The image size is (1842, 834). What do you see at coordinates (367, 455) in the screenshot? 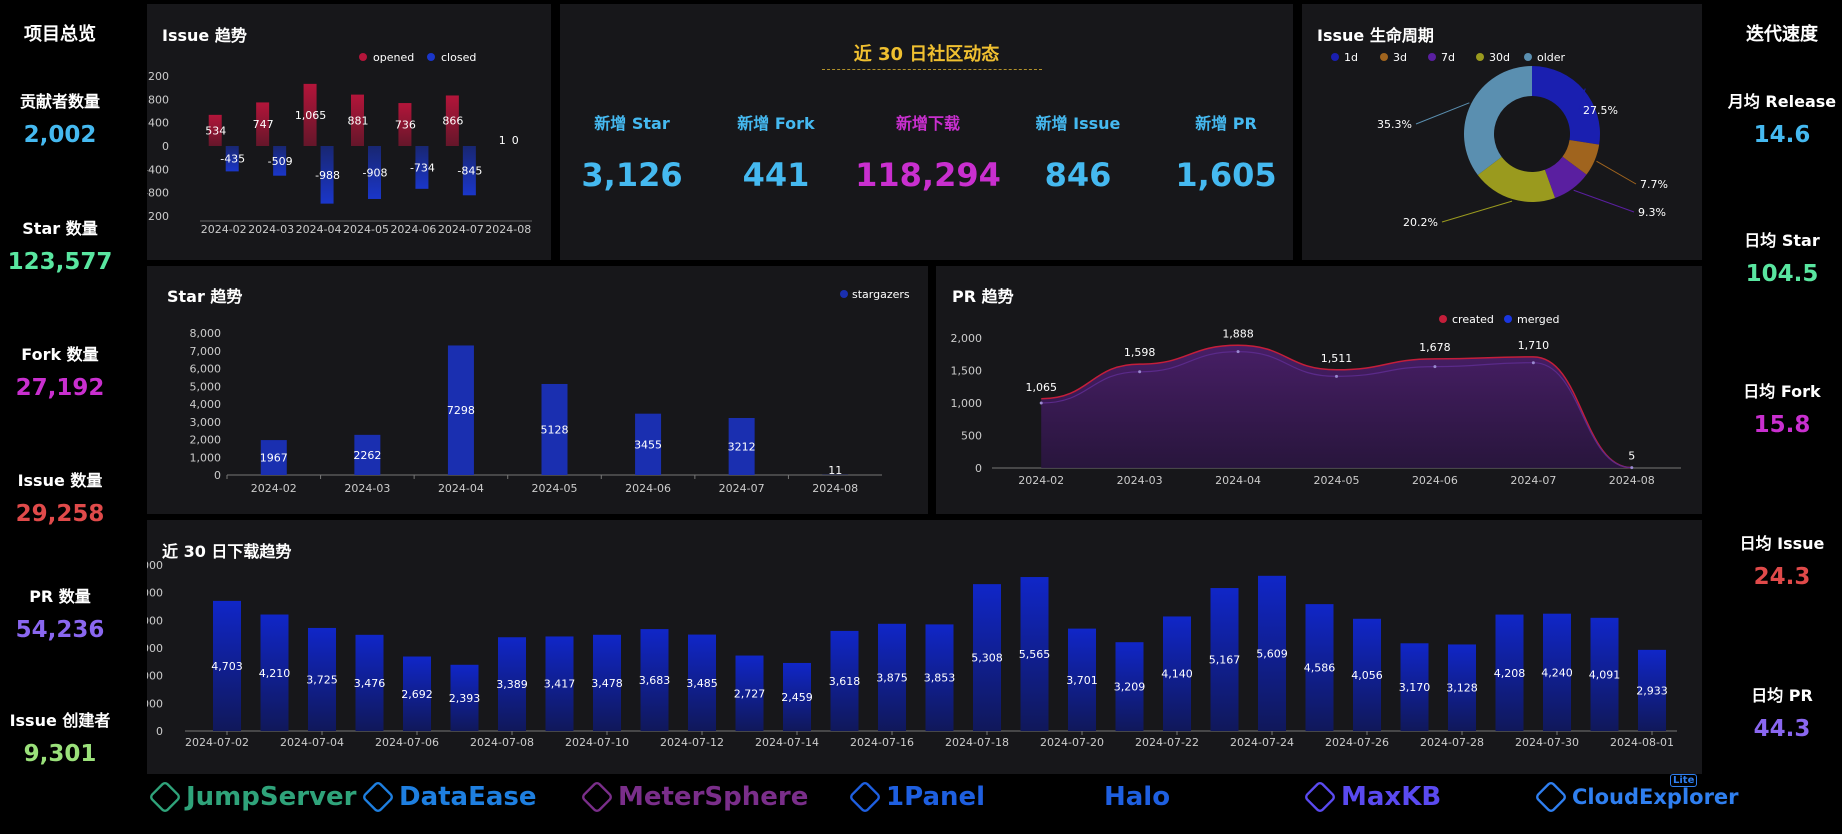
I see `star-bar-label: 2262` at bounding box center [367, 455].